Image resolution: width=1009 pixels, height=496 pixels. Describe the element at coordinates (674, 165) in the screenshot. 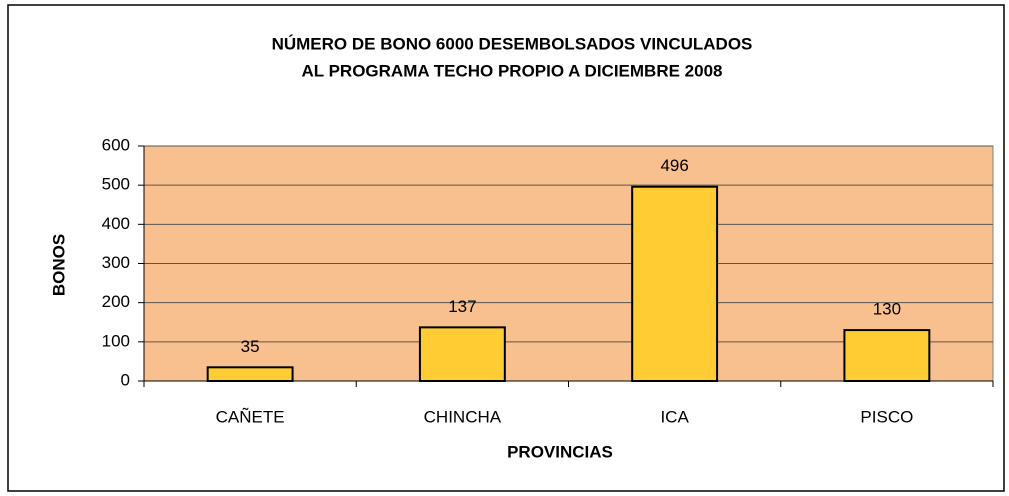

I see `data-label: 496` at that location.